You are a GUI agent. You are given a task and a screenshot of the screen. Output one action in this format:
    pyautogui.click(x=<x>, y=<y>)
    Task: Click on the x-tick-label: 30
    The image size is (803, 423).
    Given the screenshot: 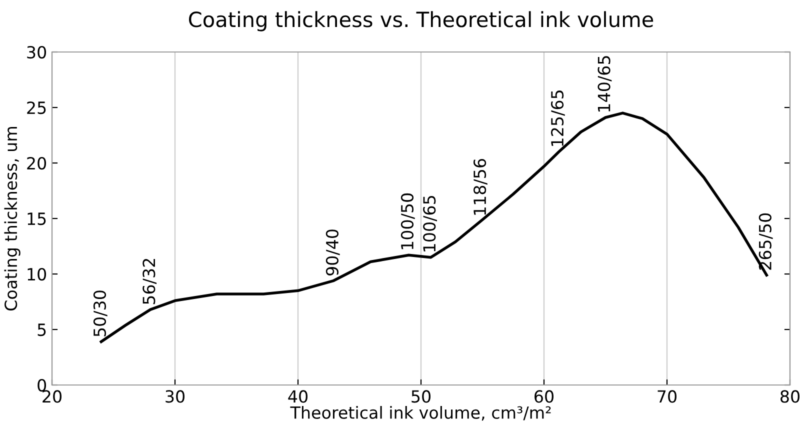 What is the action you would take?
    pyautogui.click(x=175, y=396)
    